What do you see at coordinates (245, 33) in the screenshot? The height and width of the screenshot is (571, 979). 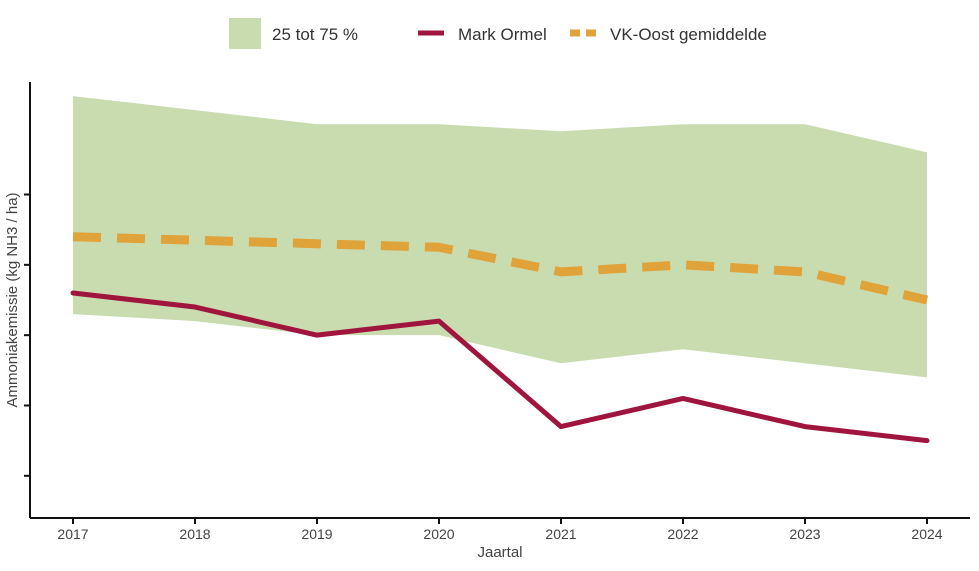 I see `legend-band-swatch` at bounding box center [245, 33].